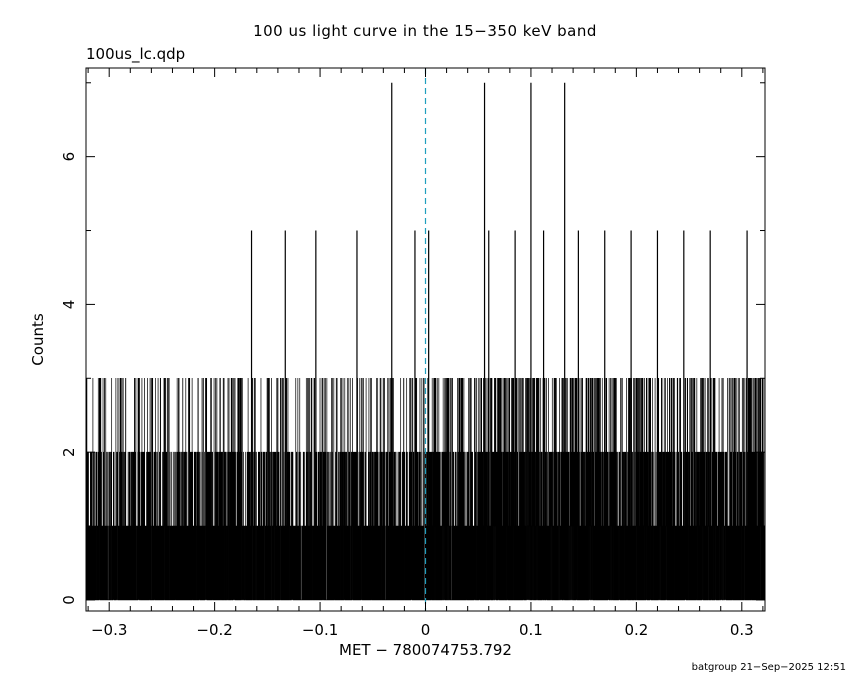  What do you see at coordinates (636, 630) in the screenshot?
I see `x-tick-label: 0.2` at bounding box center [636, 630].